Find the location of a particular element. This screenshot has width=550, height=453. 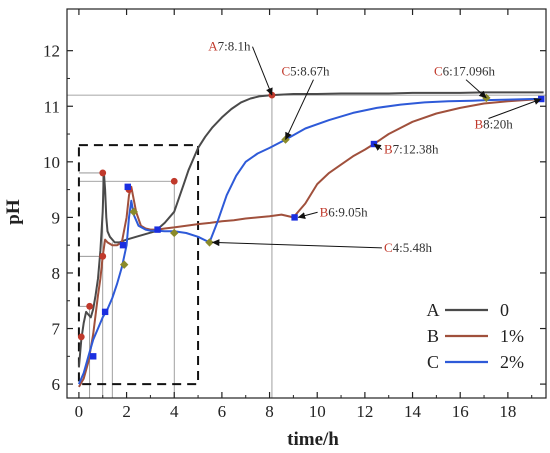

x-tick-label-2: 4 is located at coordinates (174, 411).